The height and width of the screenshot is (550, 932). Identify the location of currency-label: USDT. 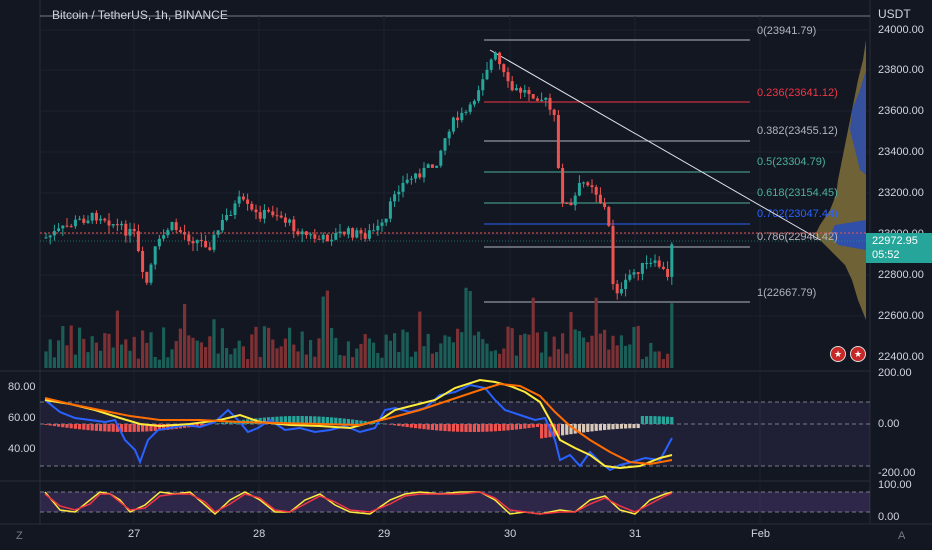
(894, 14).